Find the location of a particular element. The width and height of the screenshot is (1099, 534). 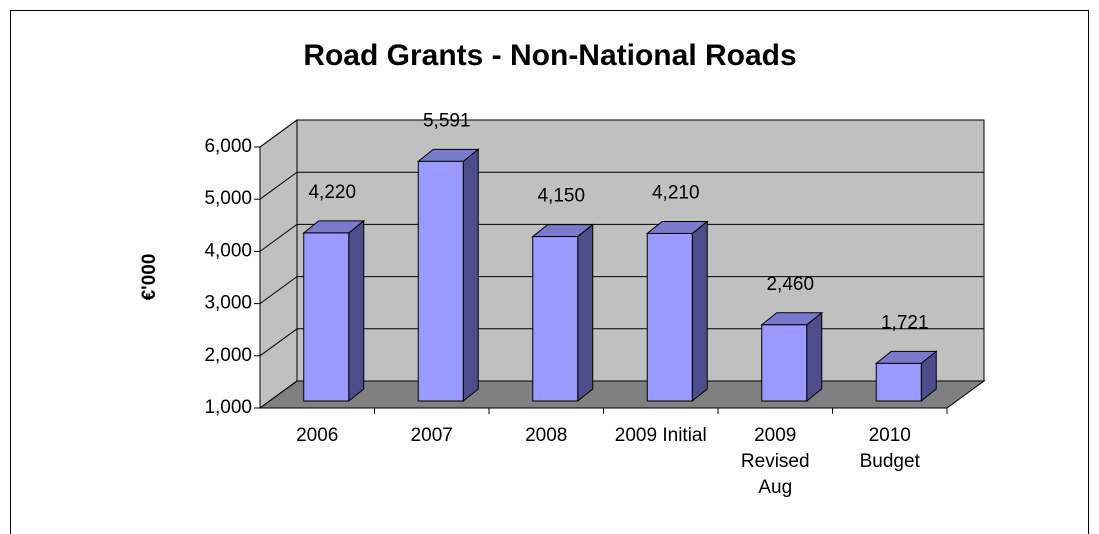

y-tick-label: 5,000 is located at coordinates (228, 198).